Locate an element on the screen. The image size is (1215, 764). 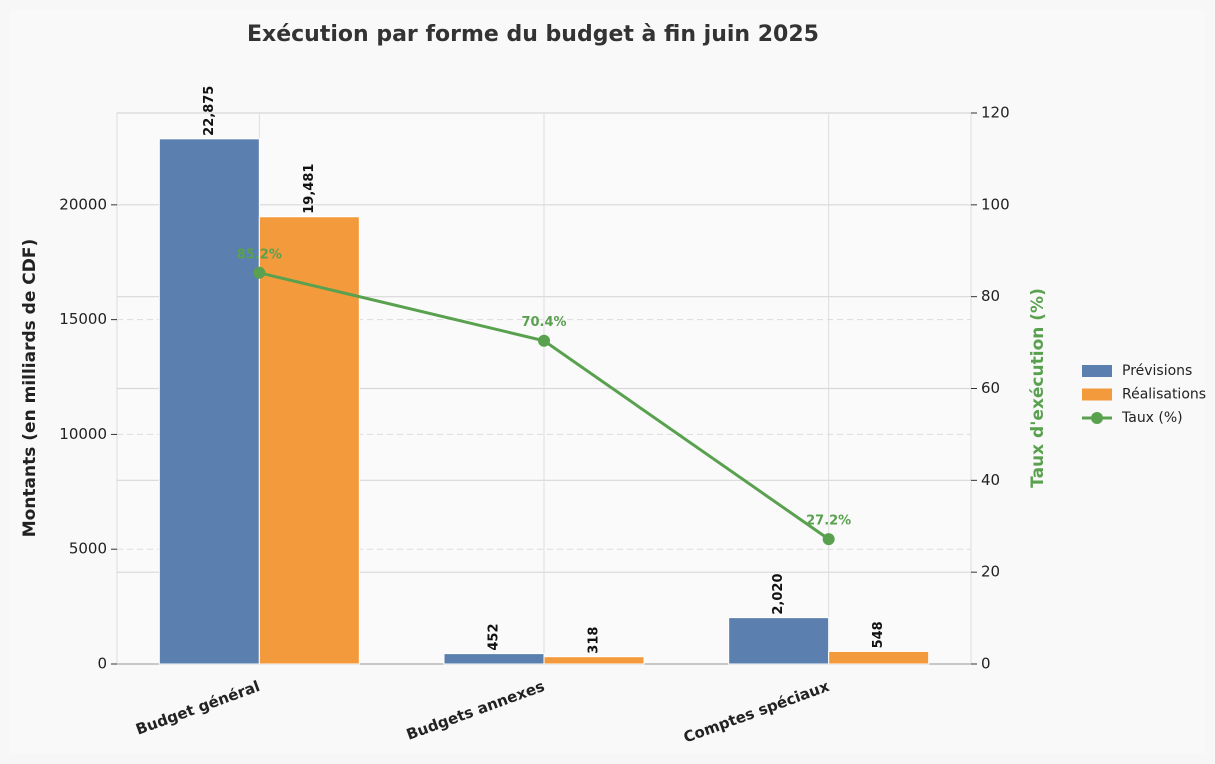
y2-tick-label: 120 is located at coordinates (995, 113).